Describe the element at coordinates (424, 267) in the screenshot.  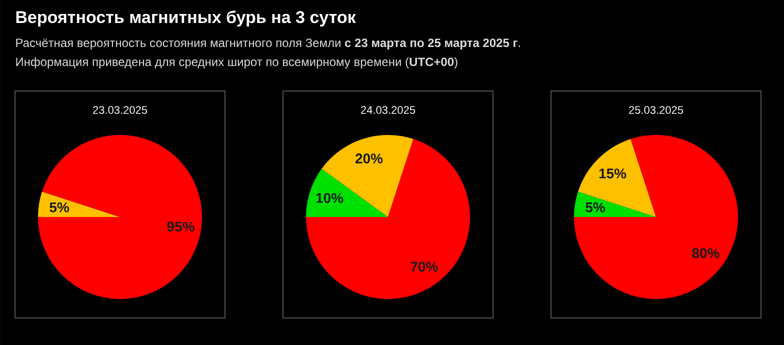
I see `data-label: 70%` at that location.